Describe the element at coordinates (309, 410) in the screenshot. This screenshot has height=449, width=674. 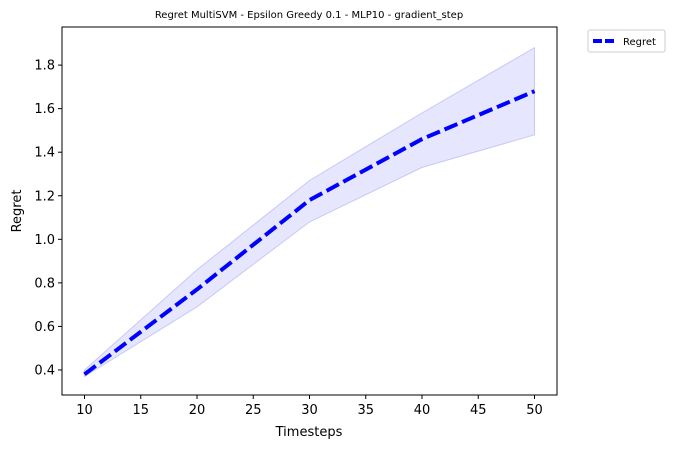
I see `x-tick-label: 30` at that location.